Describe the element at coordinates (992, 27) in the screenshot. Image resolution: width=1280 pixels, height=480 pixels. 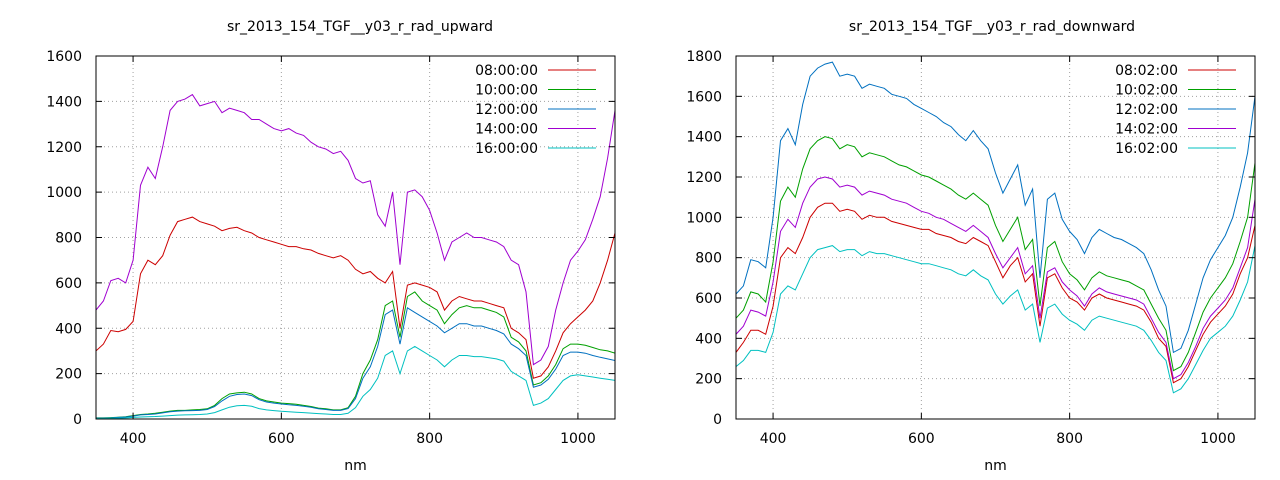
I see `chart-title: sr_2013_154_TGF__y03_r_rad_downward` at that location.